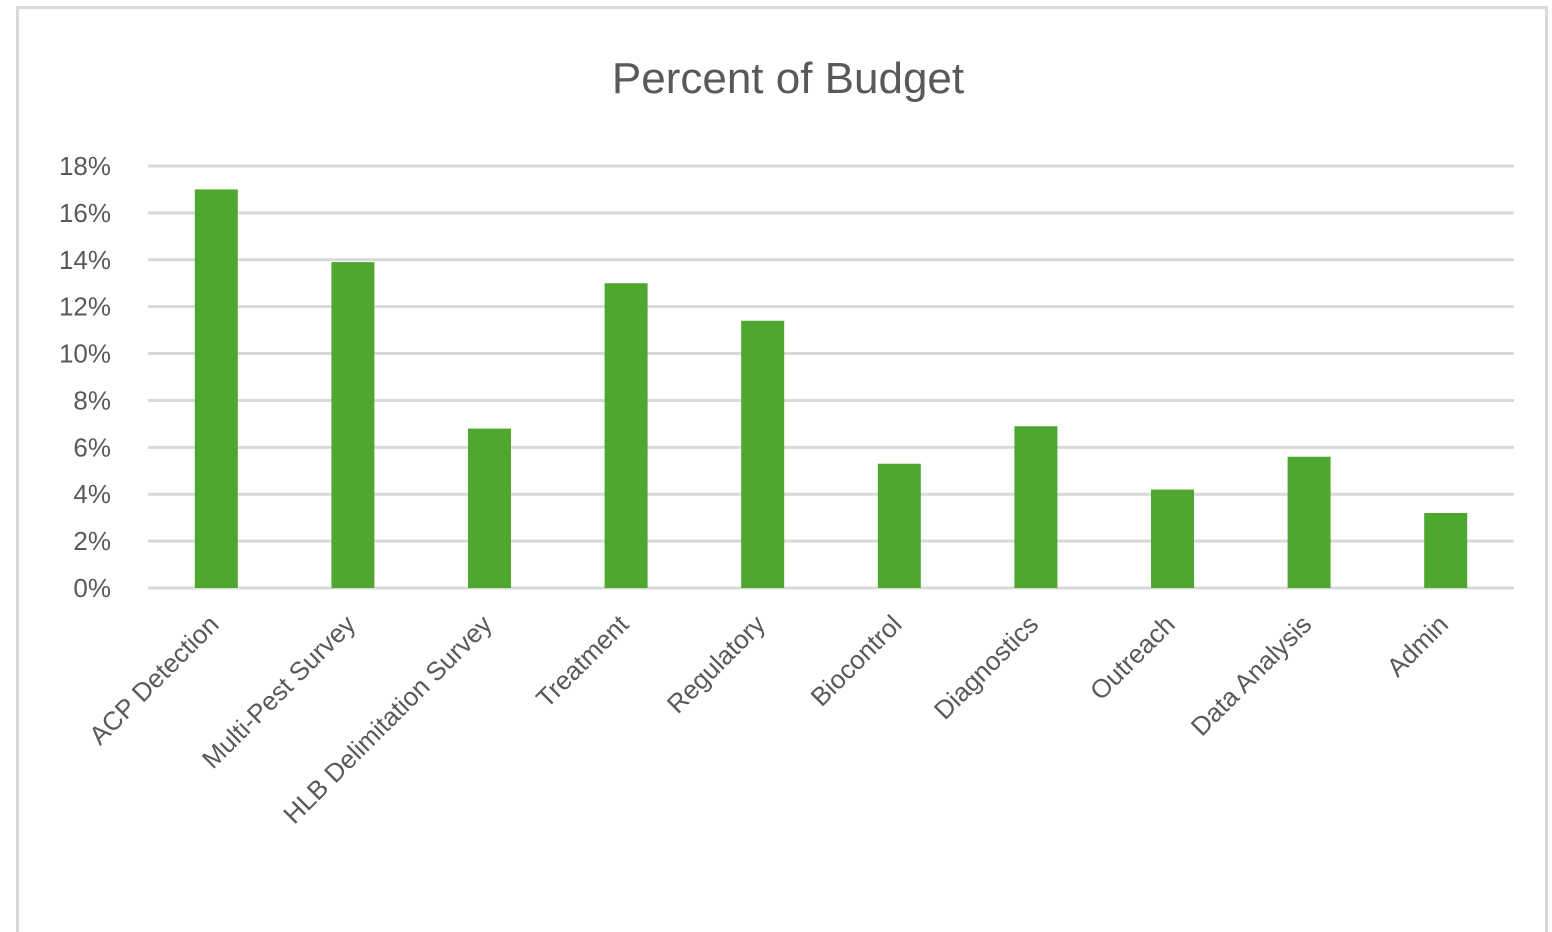 The height and width of the screenshot is (932, 1552). I want to click on y-tick-label: 4%, so click(92, 494).